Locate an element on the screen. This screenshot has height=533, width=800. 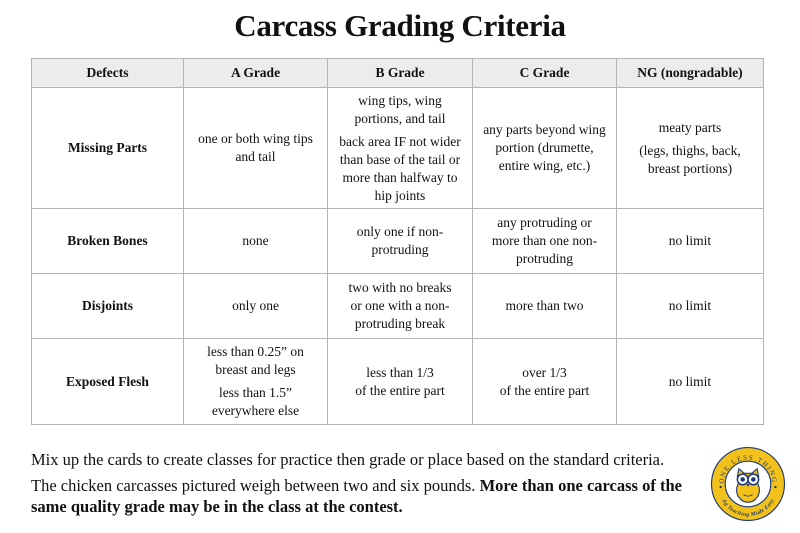
cell-text: two with no breaks is located at coordinates (400, 287).